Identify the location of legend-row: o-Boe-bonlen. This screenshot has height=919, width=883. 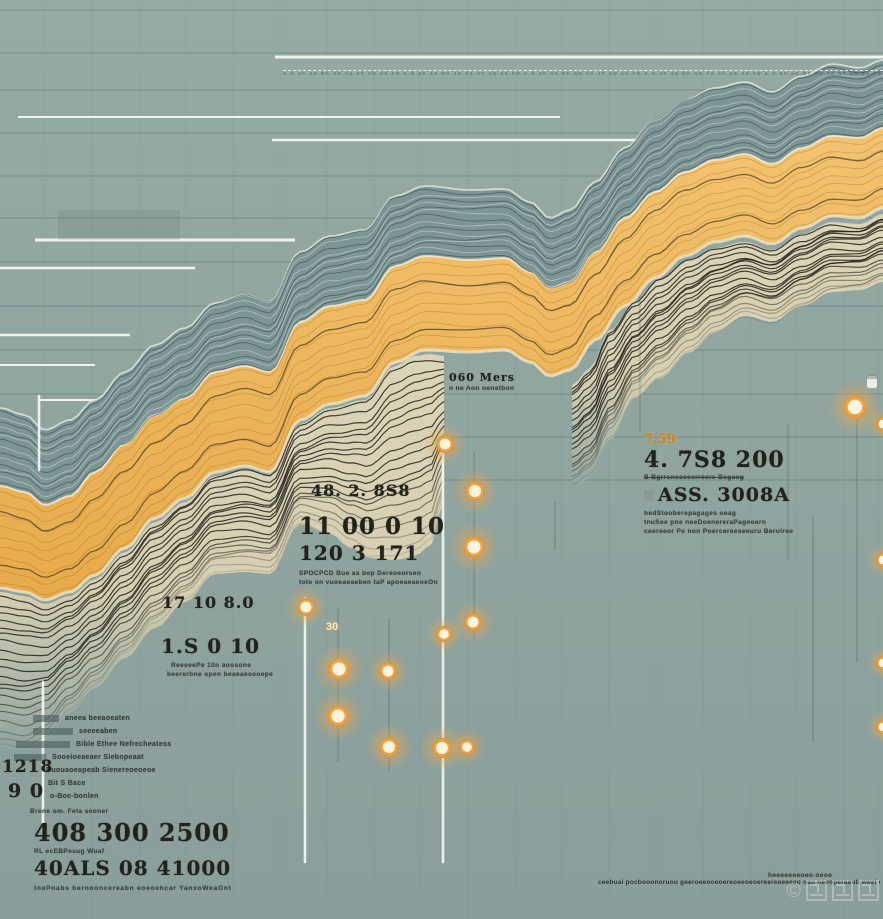
(127, 796).